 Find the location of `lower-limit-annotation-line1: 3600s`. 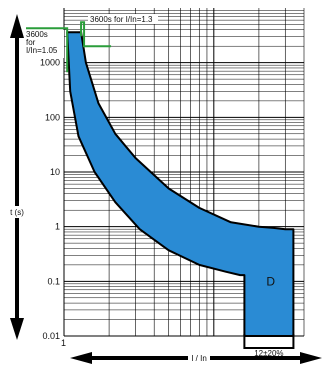

lower-limit-annotation-line1: 3600s is located at coordinates (37, 34).